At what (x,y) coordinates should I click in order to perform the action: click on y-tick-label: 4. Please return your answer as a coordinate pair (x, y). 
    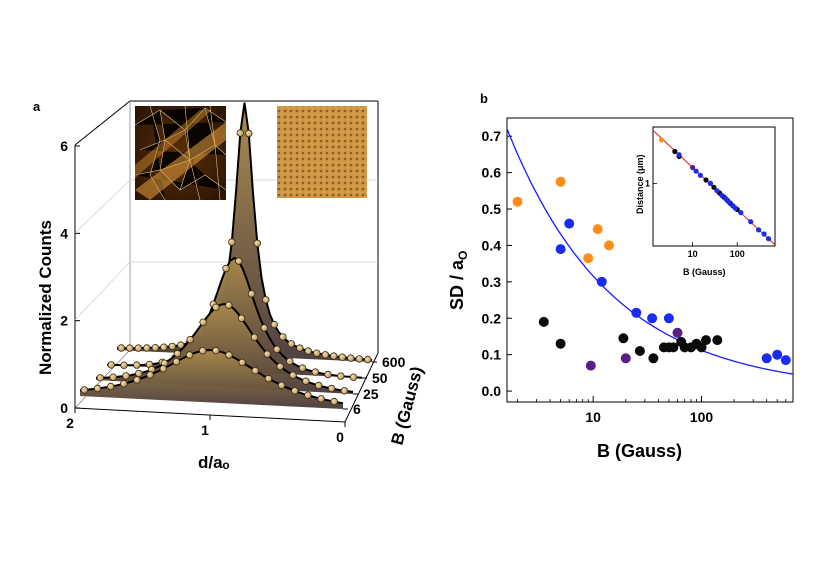
    Looking at the image, I should click on (64, 233).